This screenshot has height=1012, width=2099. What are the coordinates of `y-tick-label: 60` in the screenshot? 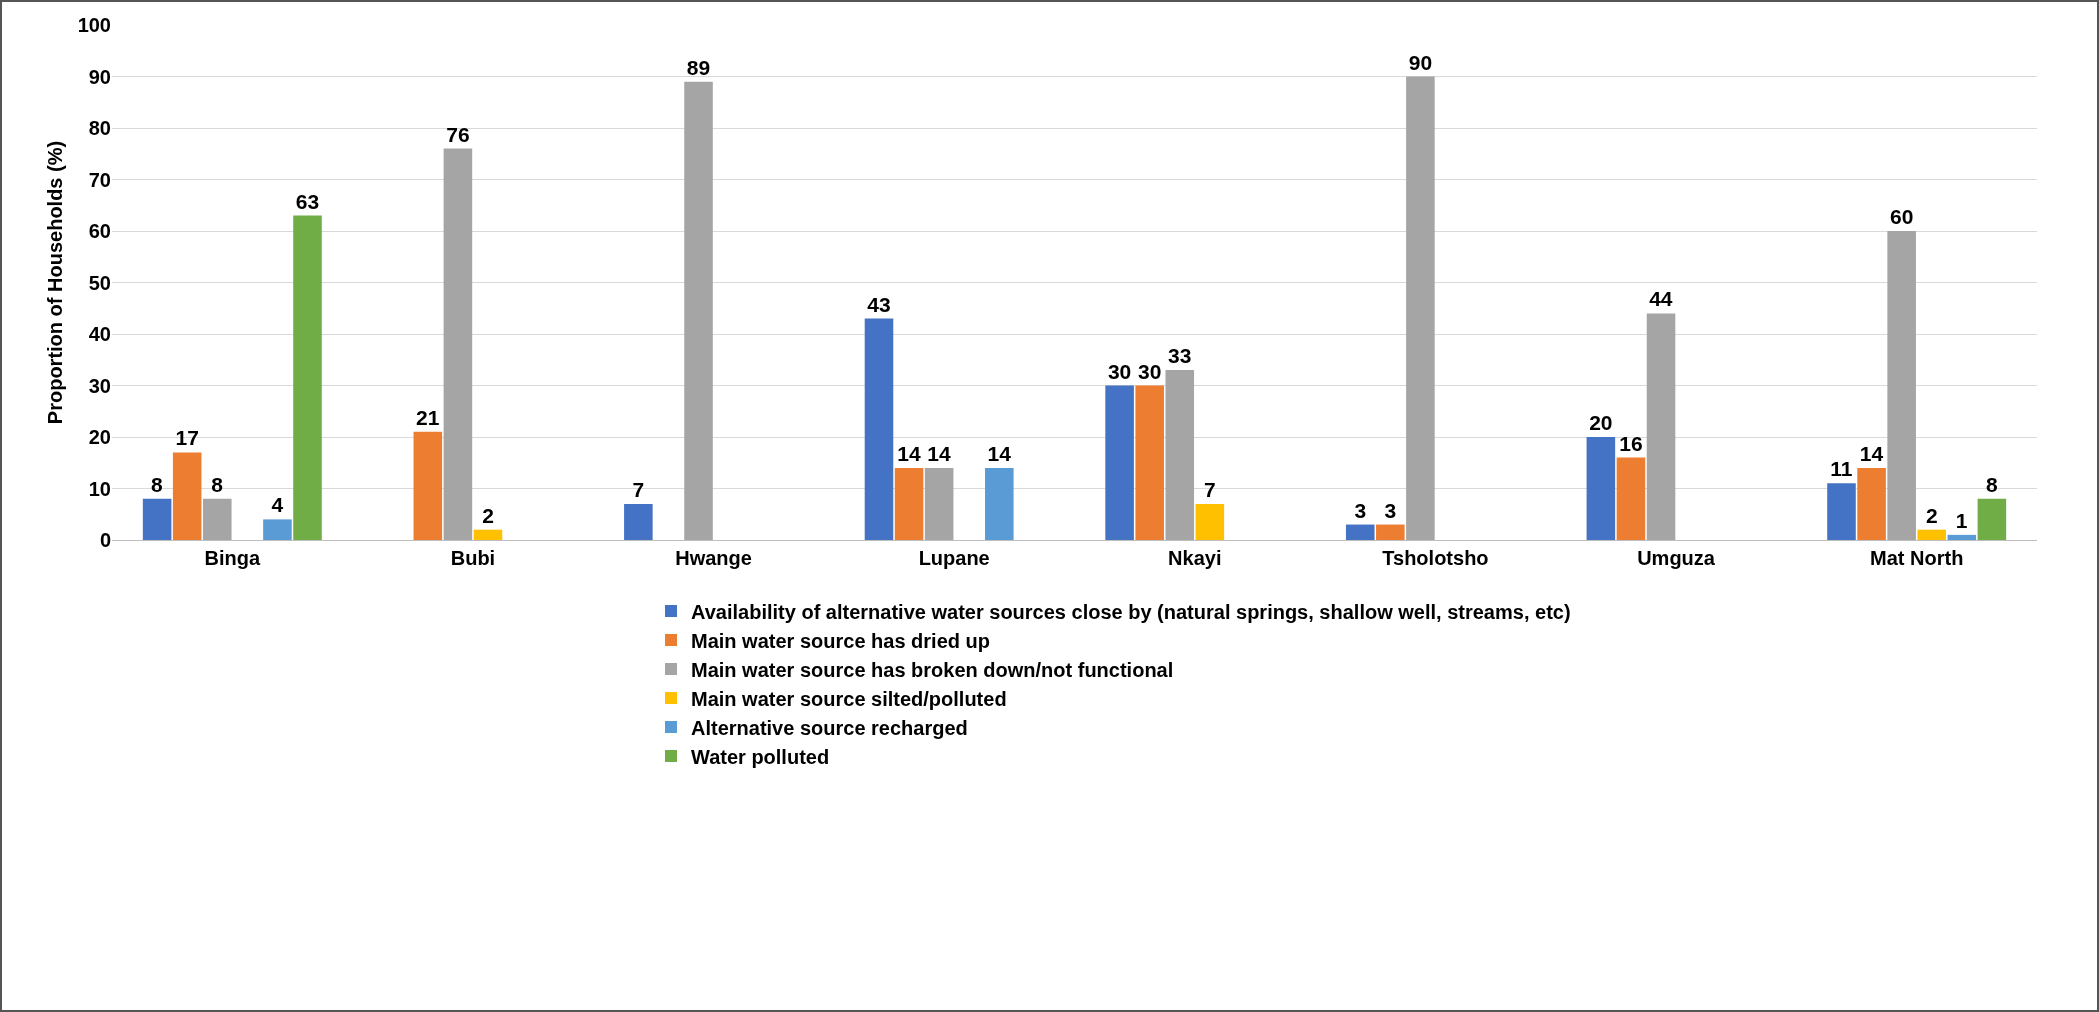 It's located at (99, 231).